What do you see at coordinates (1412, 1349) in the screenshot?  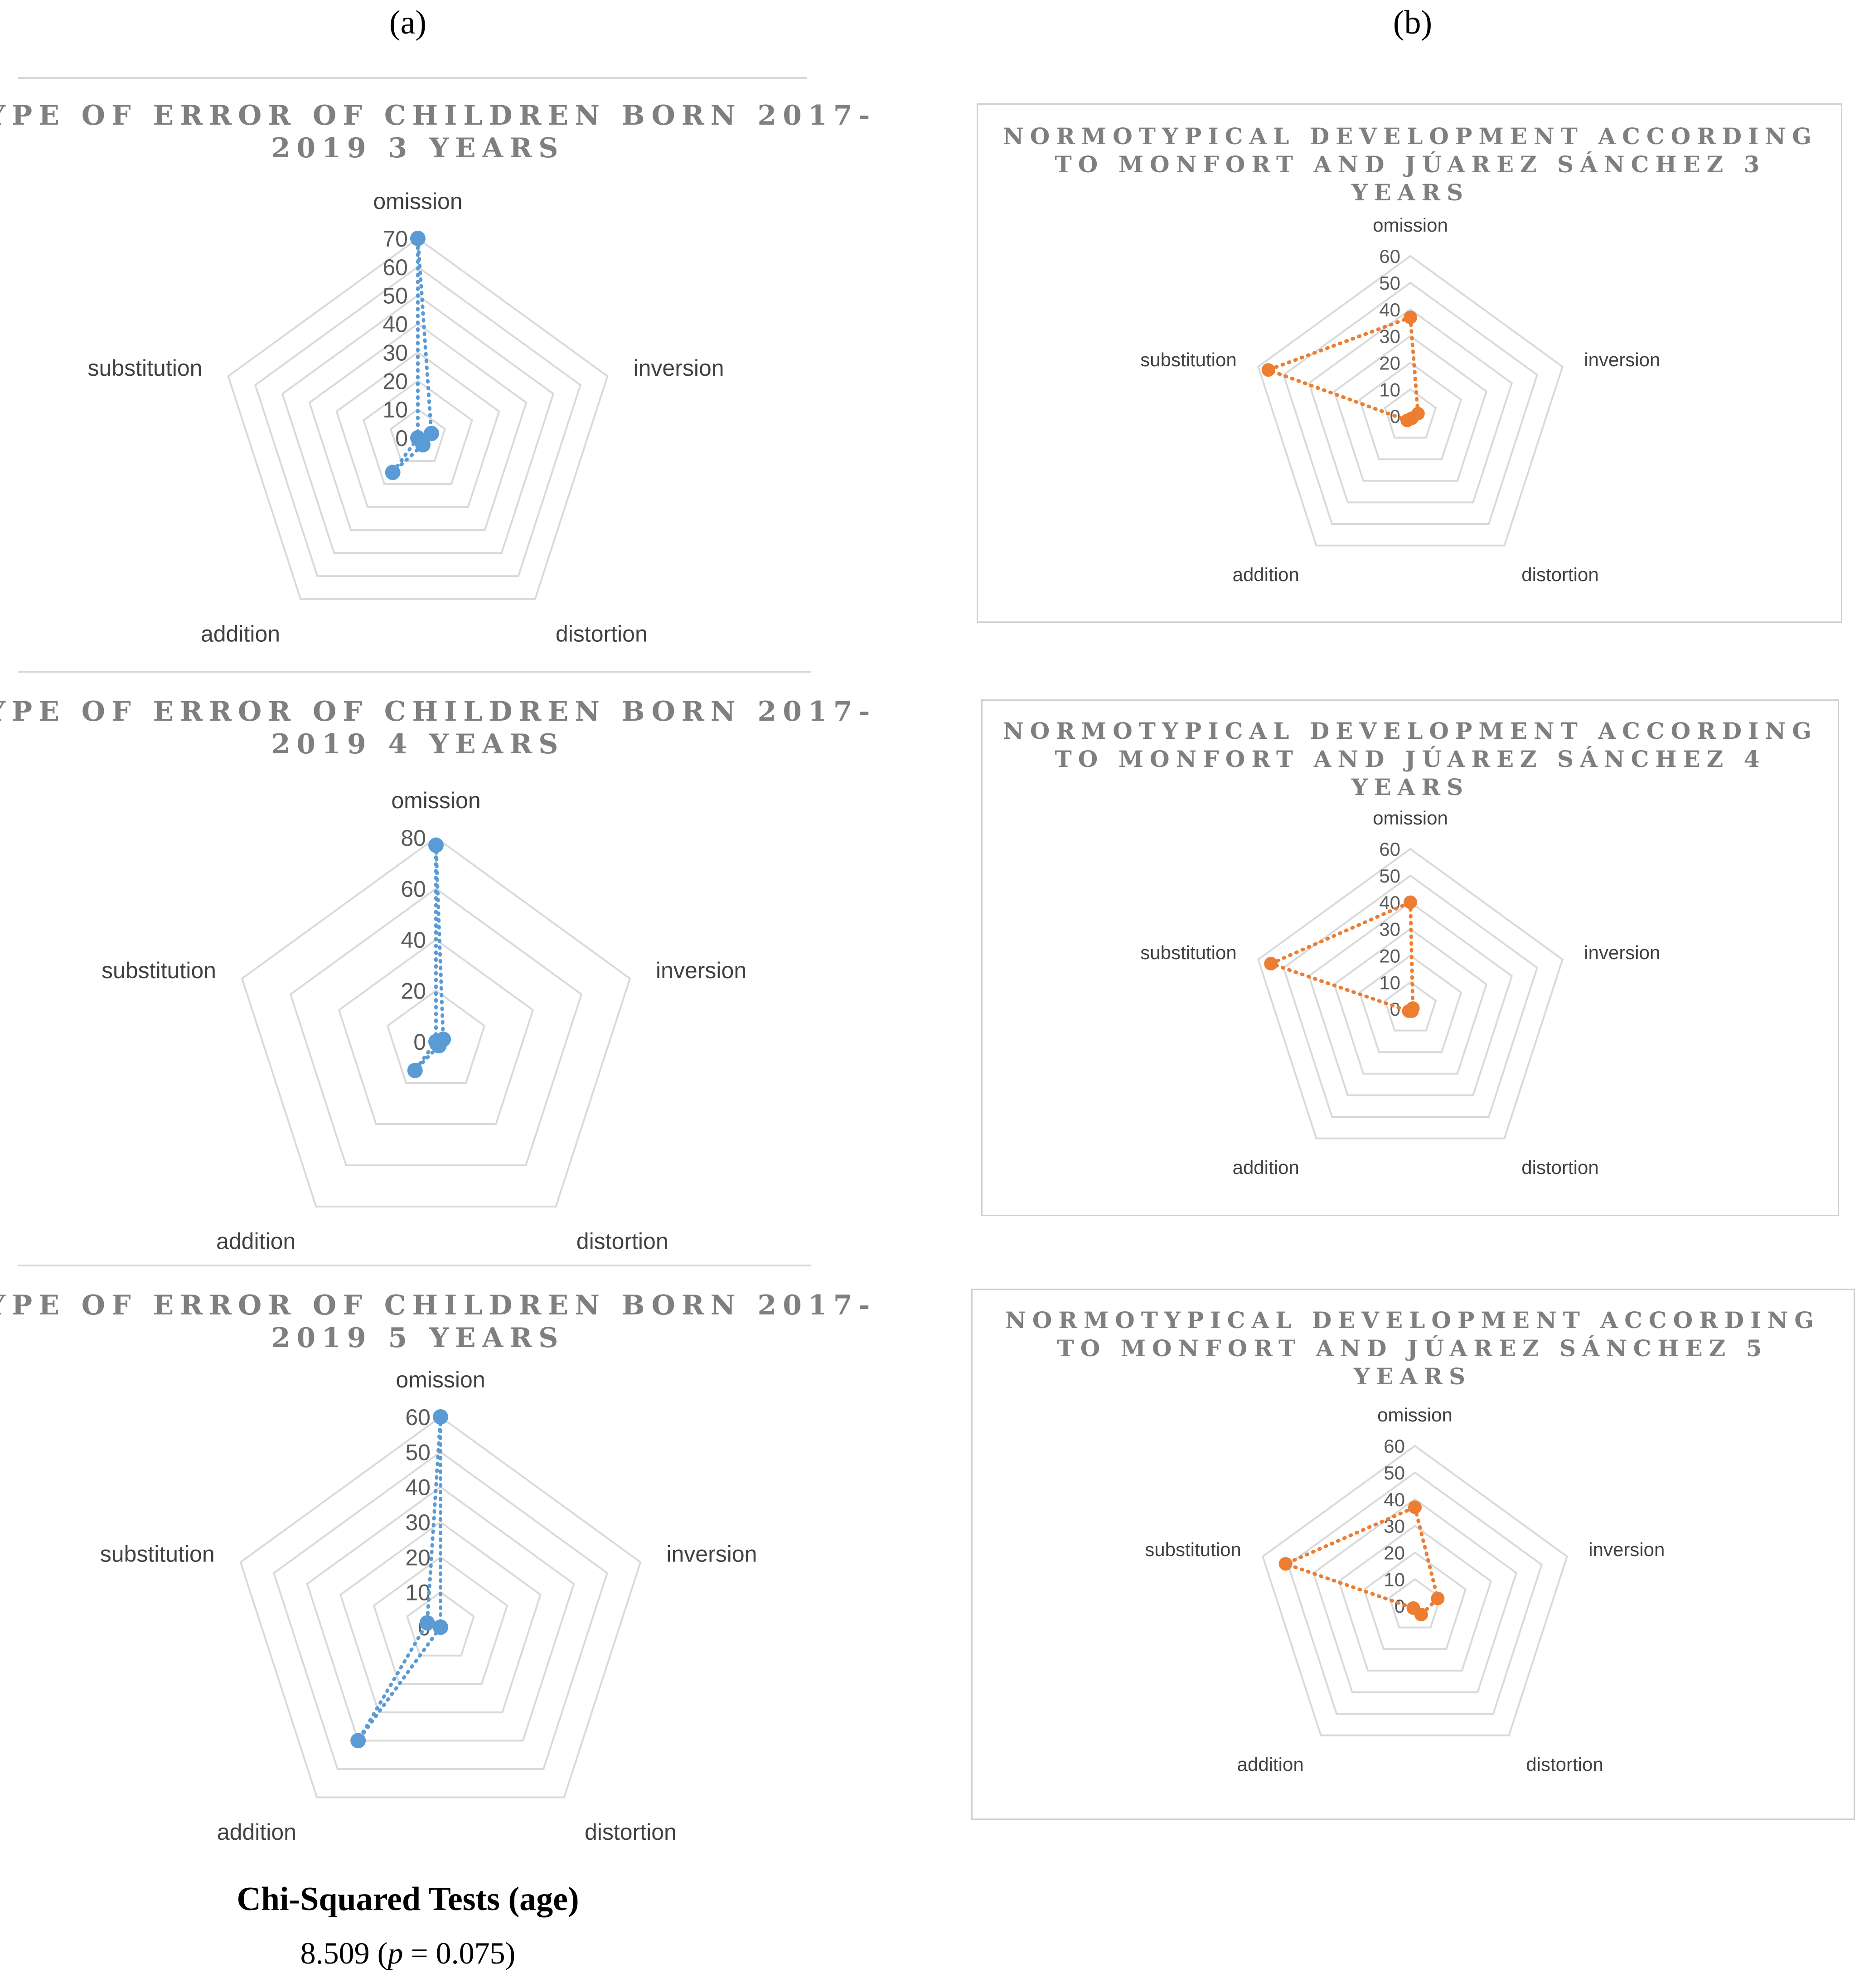 I see `chart-title-line: TO MONFORT AND JÚAREZ SÁNCHEZ 5` at bounding box center [1412, 1349].